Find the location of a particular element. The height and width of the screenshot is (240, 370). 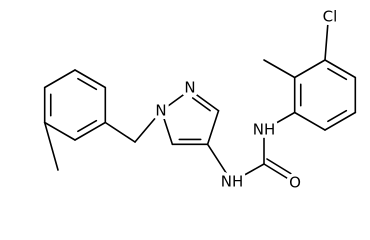

atom-label: Cl is located at coordinates (330, 17).